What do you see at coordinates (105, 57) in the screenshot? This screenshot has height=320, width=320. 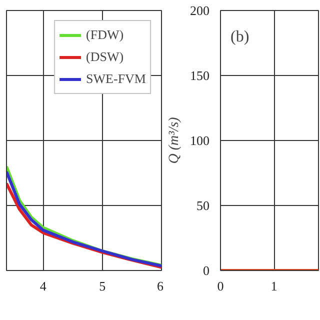 I see `legend-label: (DSW)` at bounding box center [105, 57].